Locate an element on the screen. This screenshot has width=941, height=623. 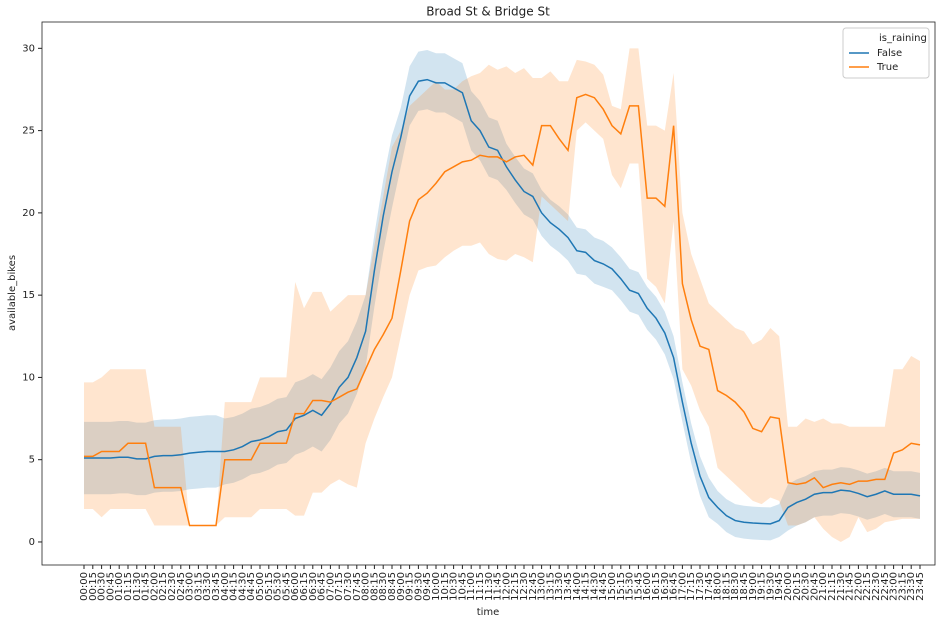
x-tick-label: 14:45 is located at coordinates (603, 586).